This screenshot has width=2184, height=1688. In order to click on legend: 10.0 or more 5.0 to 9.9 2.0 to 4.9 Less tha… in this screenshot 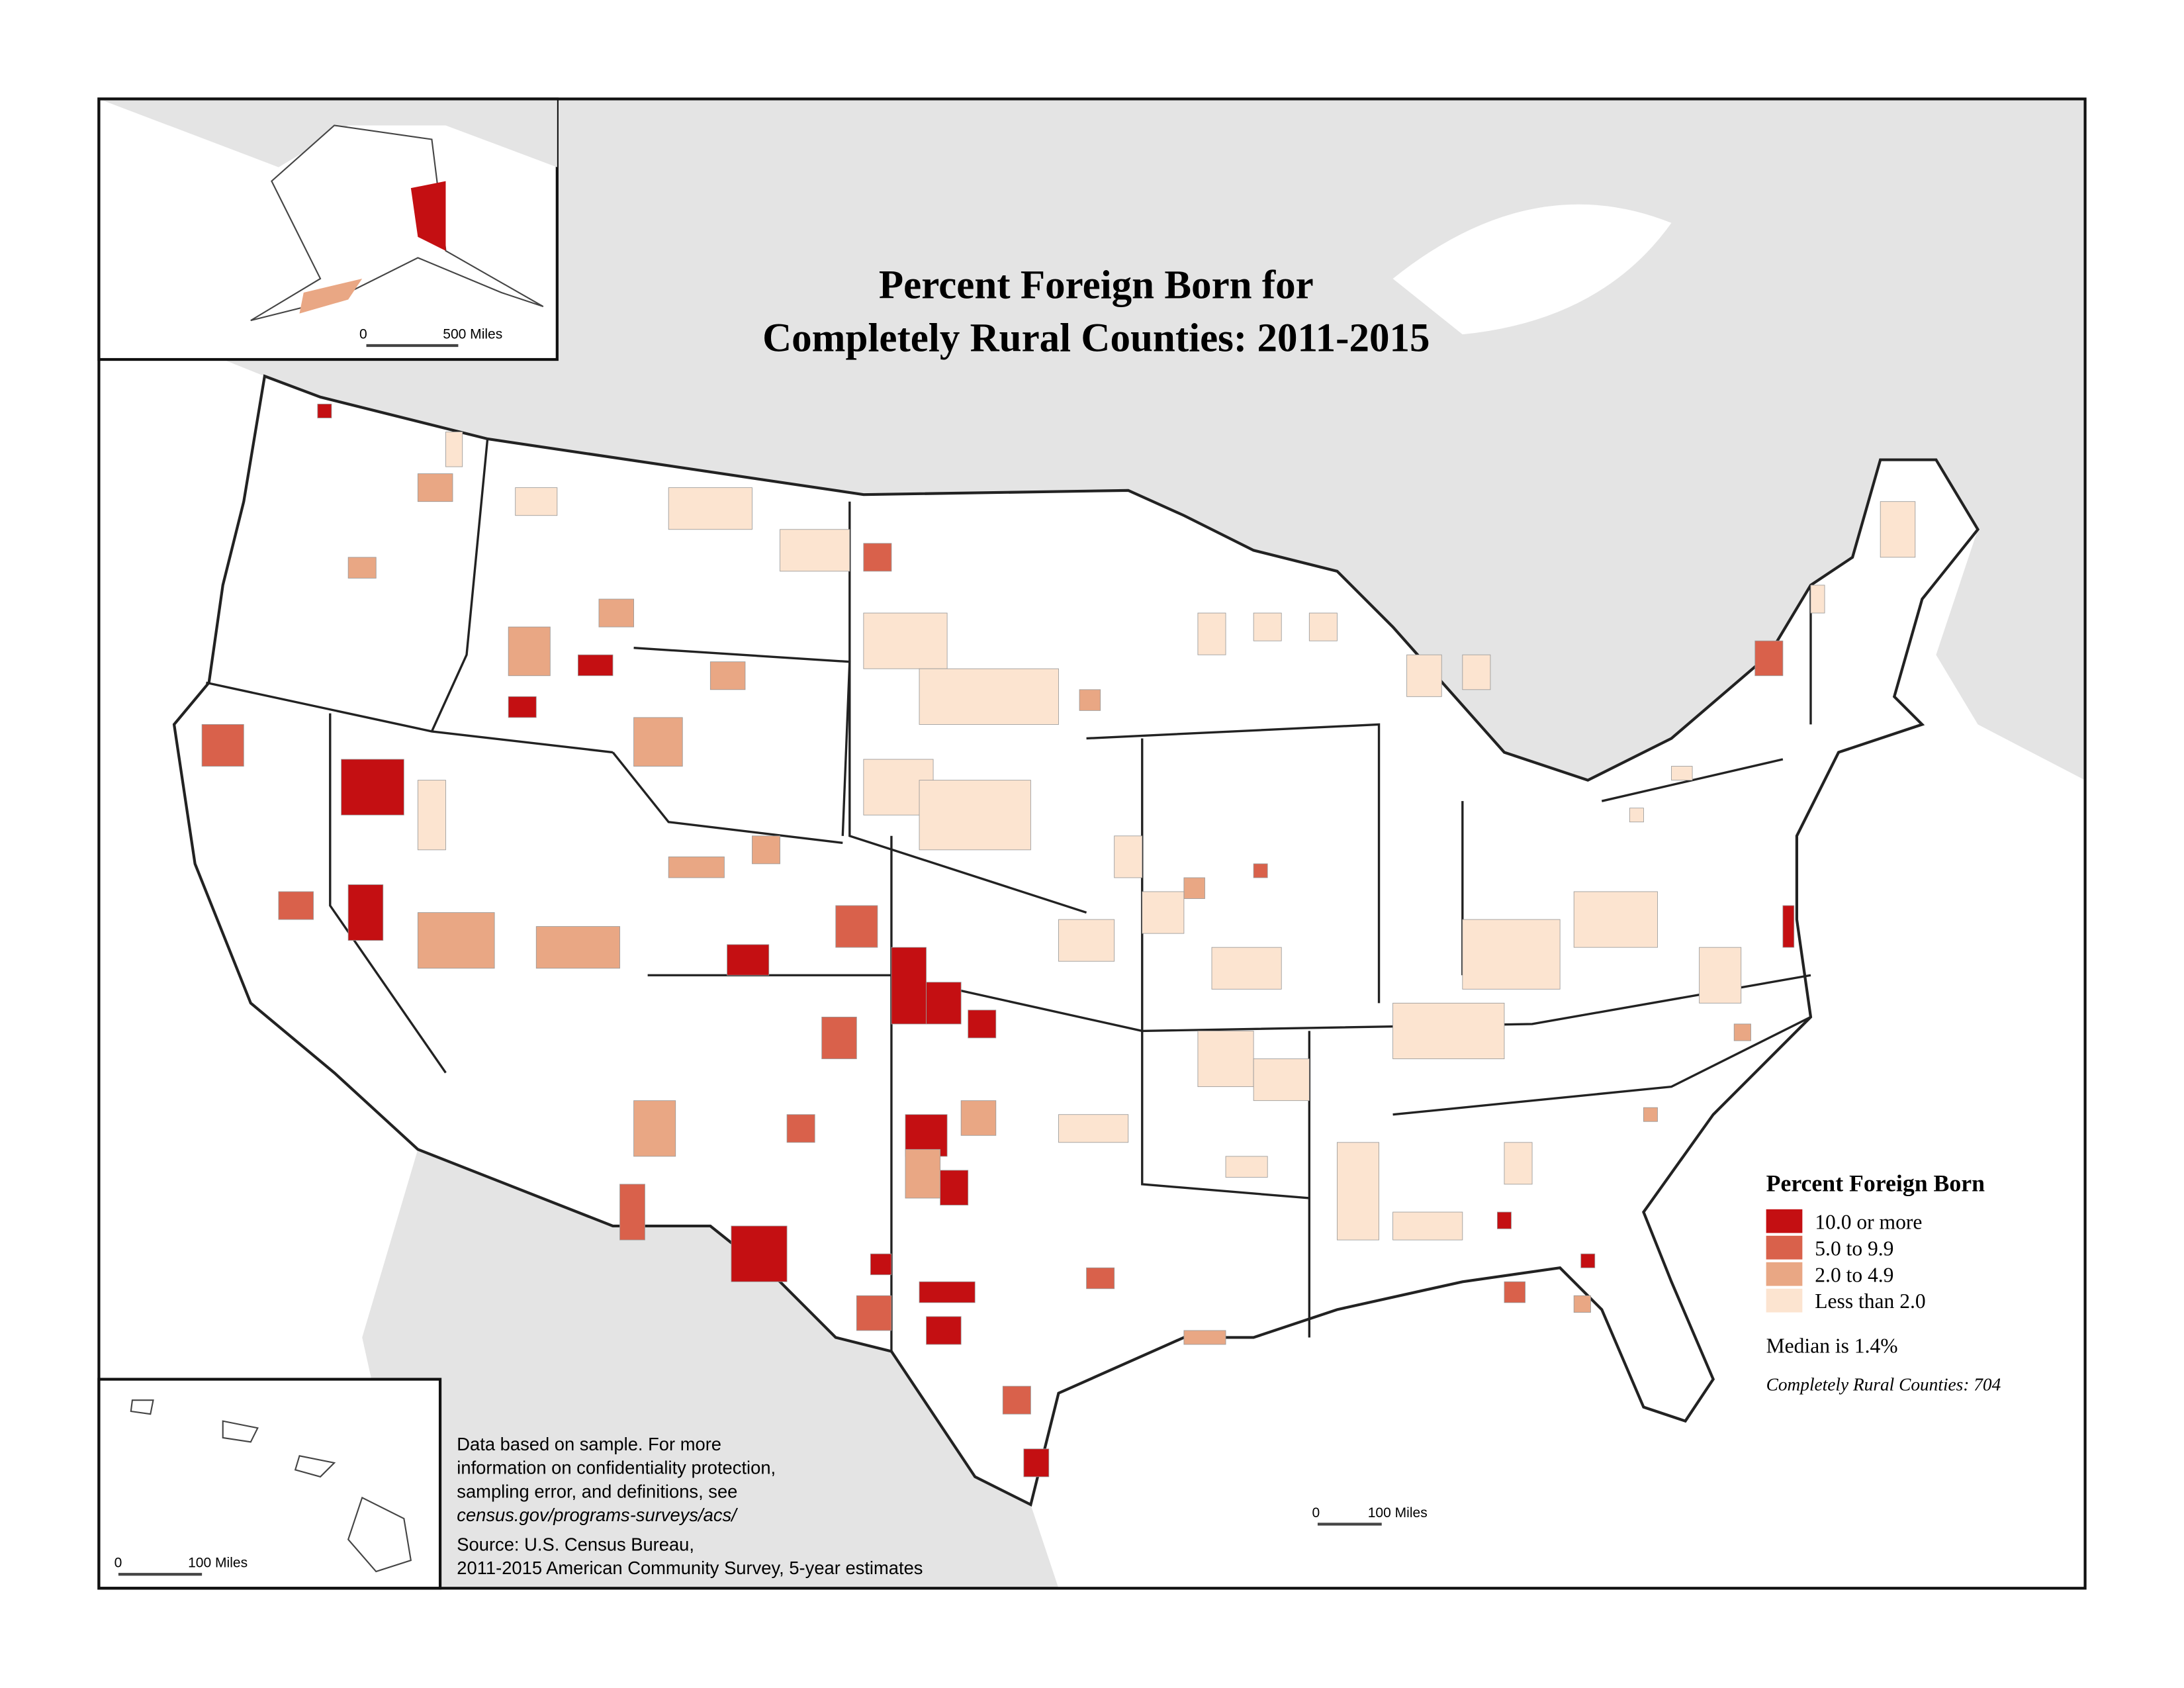, I will do `click(1846, 1261)`.